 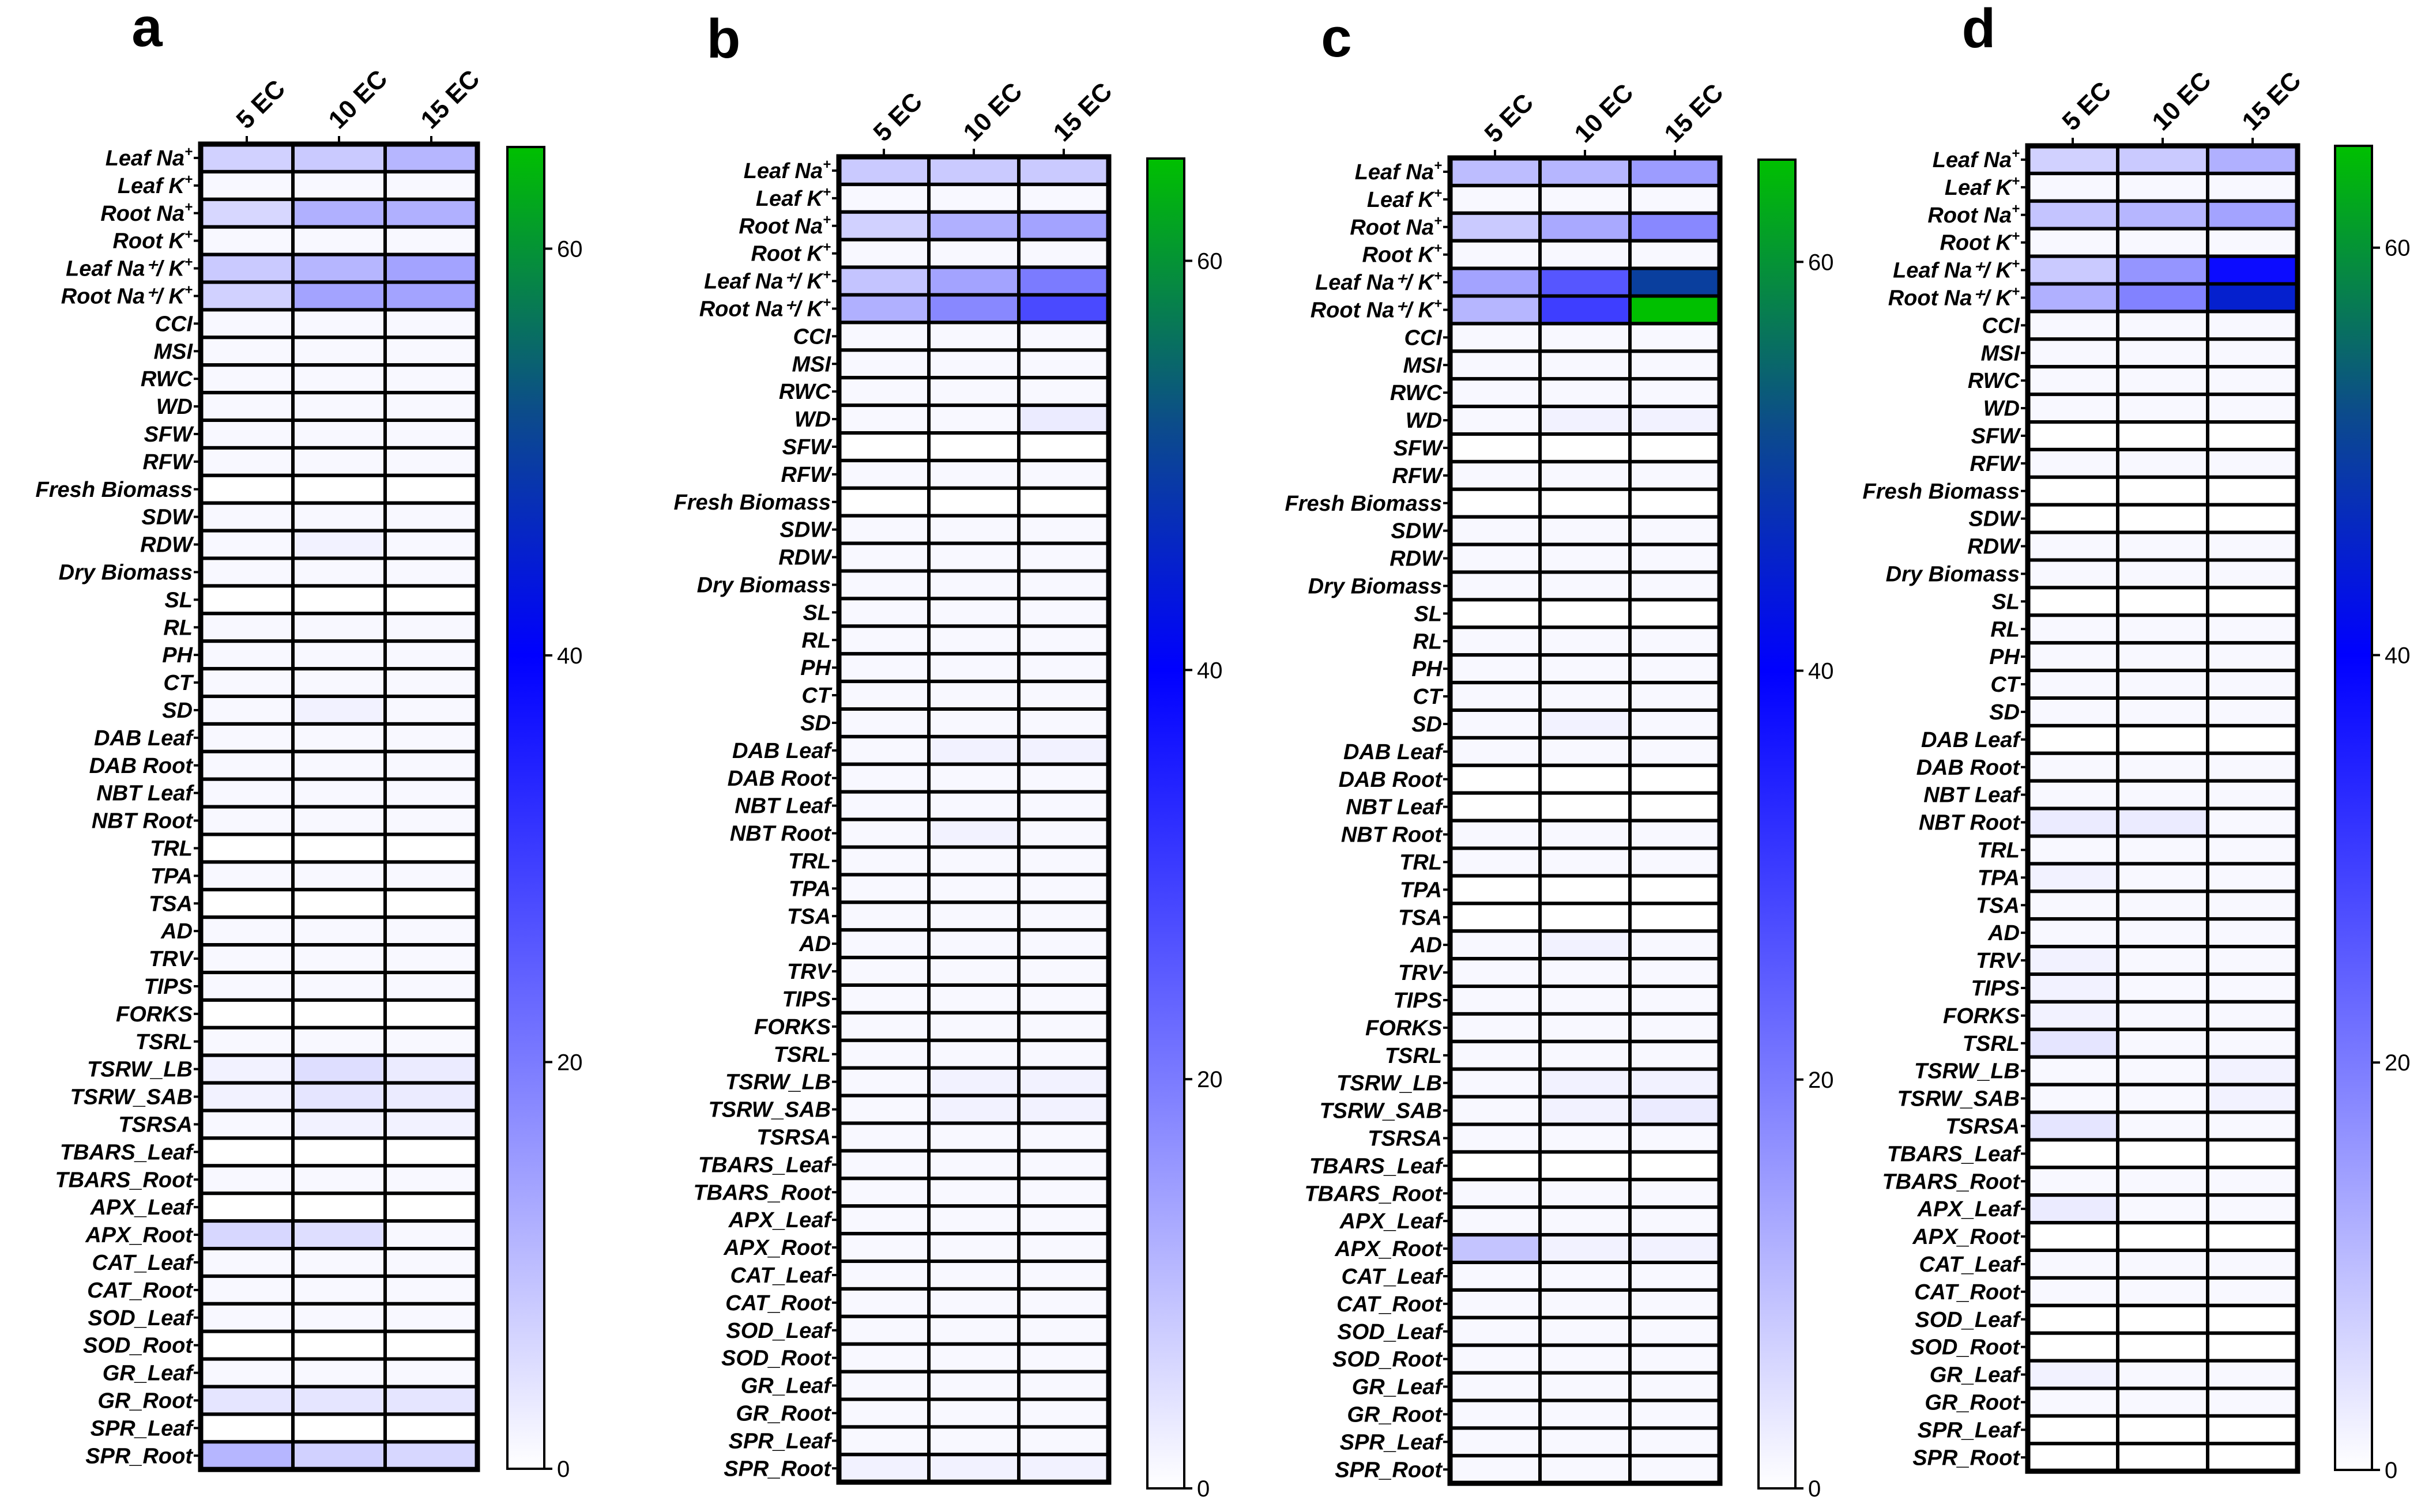 I want to click on row-label: CAT_Root, so click(x=1389, y=1305).